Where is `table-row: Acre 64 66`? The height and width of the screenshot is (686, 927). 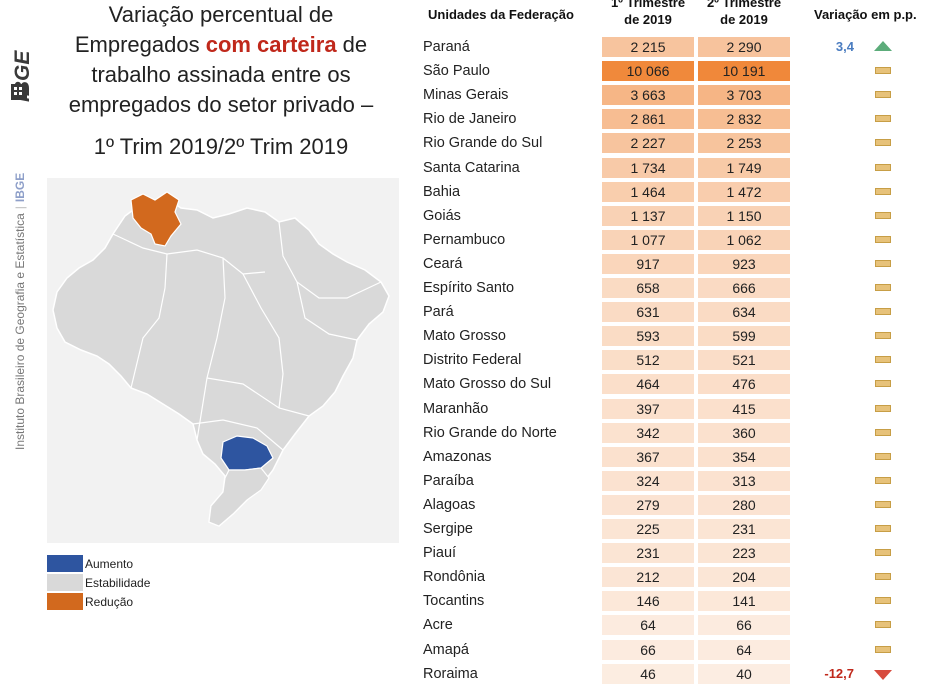 table-row: Acre 64 66 is located at coordinates (672, 625).